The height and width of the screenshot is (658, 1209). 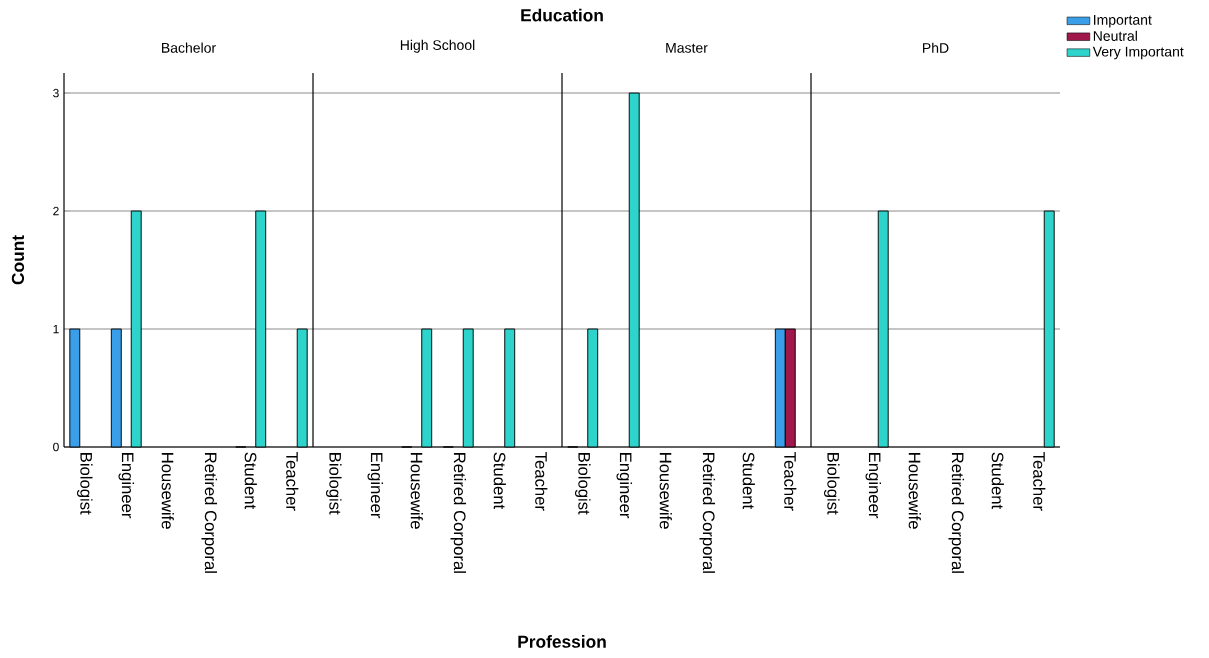 I want to click on y-tick-label: 3, so click(x=56, y=93).